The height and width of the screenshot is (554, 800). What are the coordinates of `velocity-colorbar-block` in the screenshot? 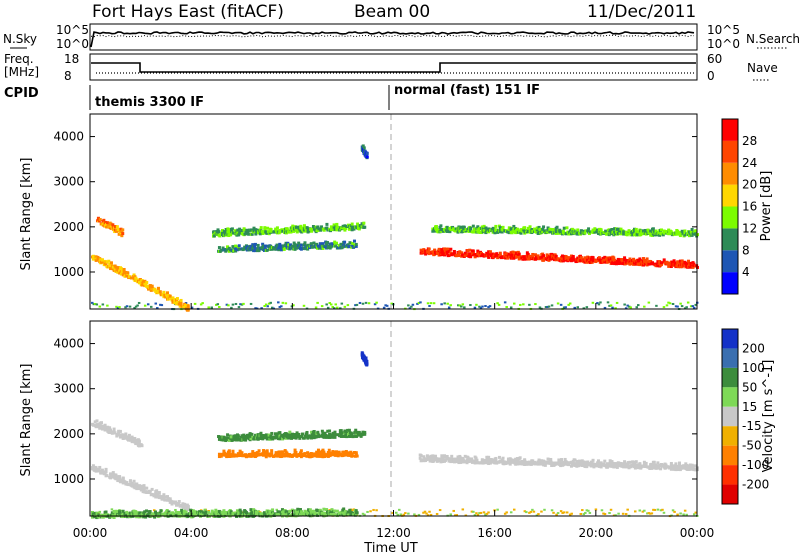 It's located at (730, 339).